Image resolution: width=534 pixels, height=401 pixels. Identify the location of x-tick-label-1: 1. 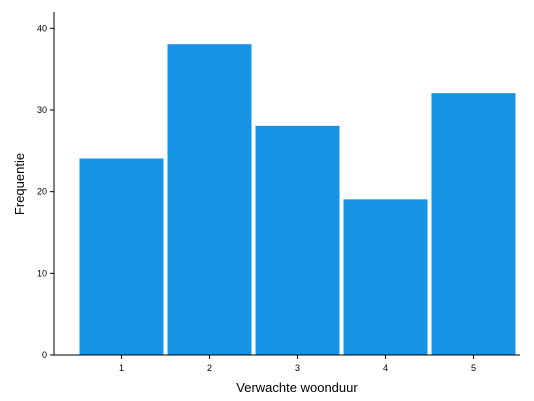
(121, 368).